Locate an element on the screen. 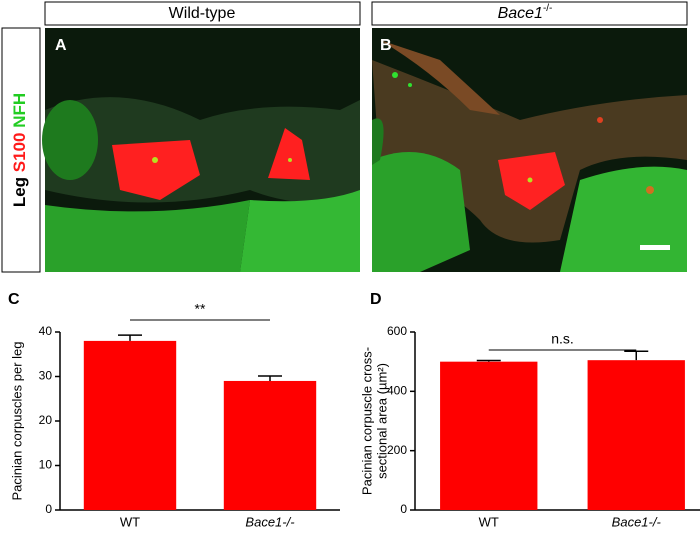 This screenshot has width=700, height=537. y-tick-label: 400 is located at coordinates (397, 391).